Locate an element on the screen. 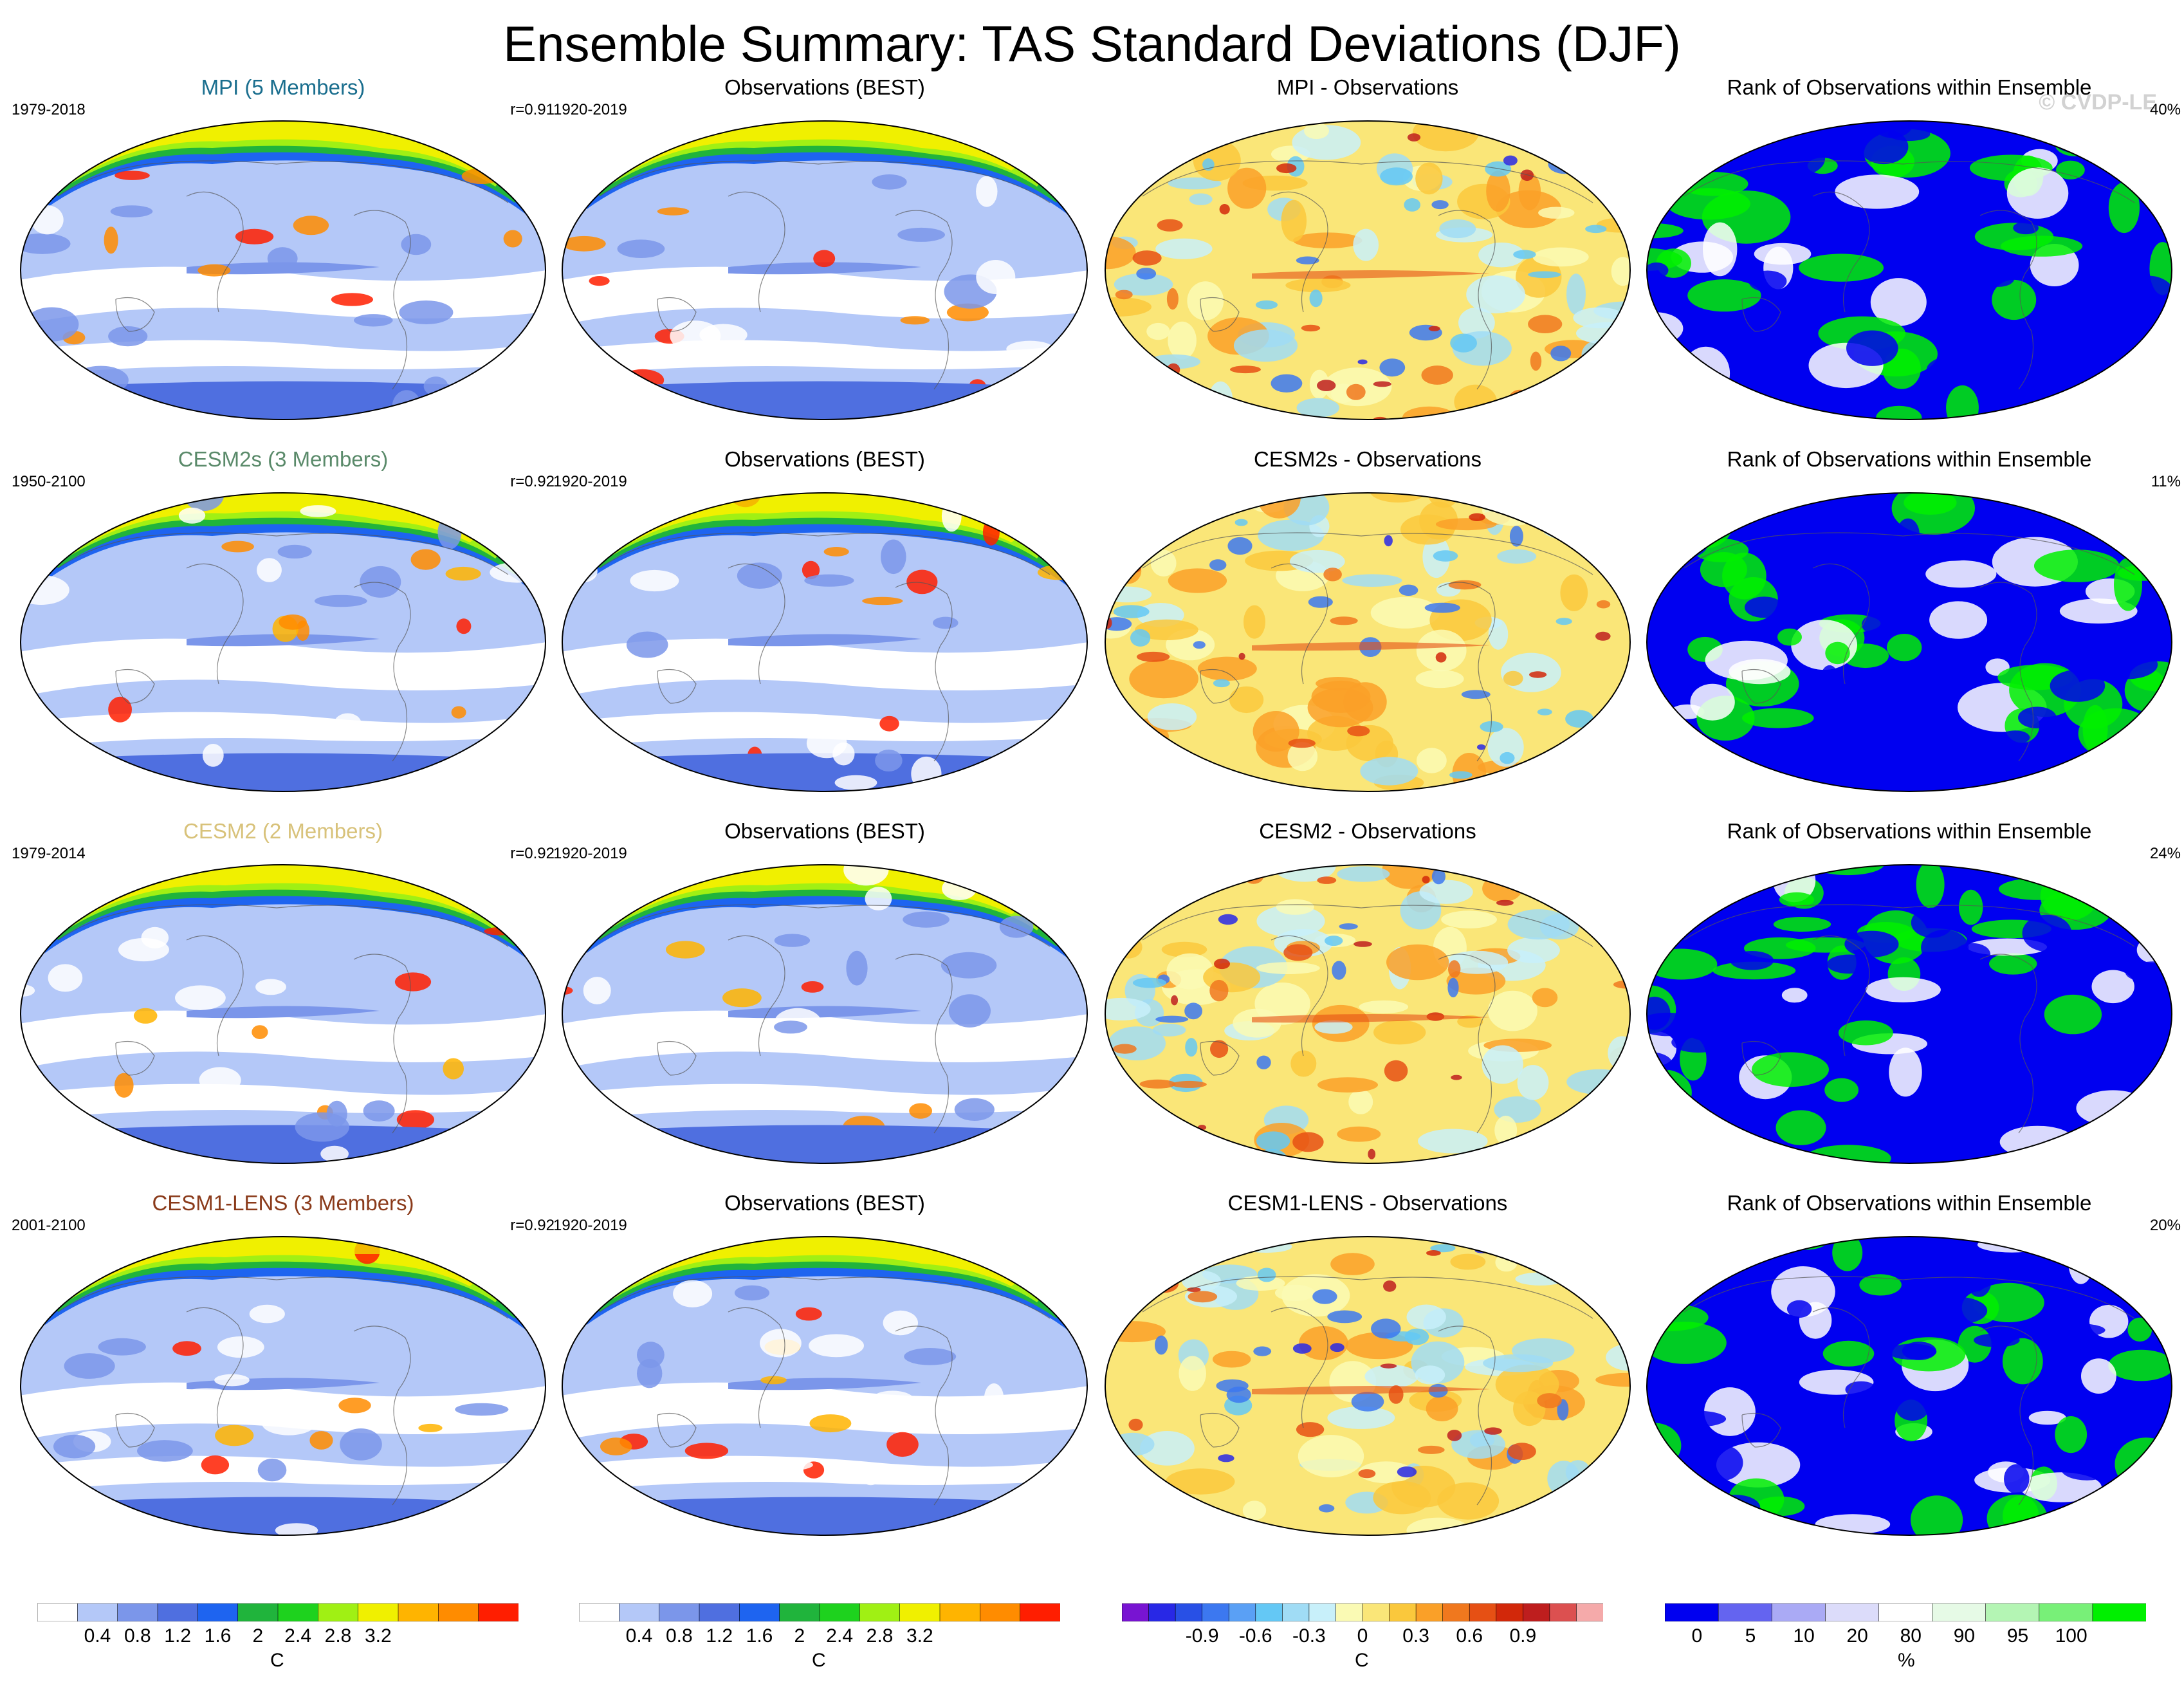 The width and height of the screenshot is (2184, 1689). difference-colorbar is located at coordinates (1363, 1612).